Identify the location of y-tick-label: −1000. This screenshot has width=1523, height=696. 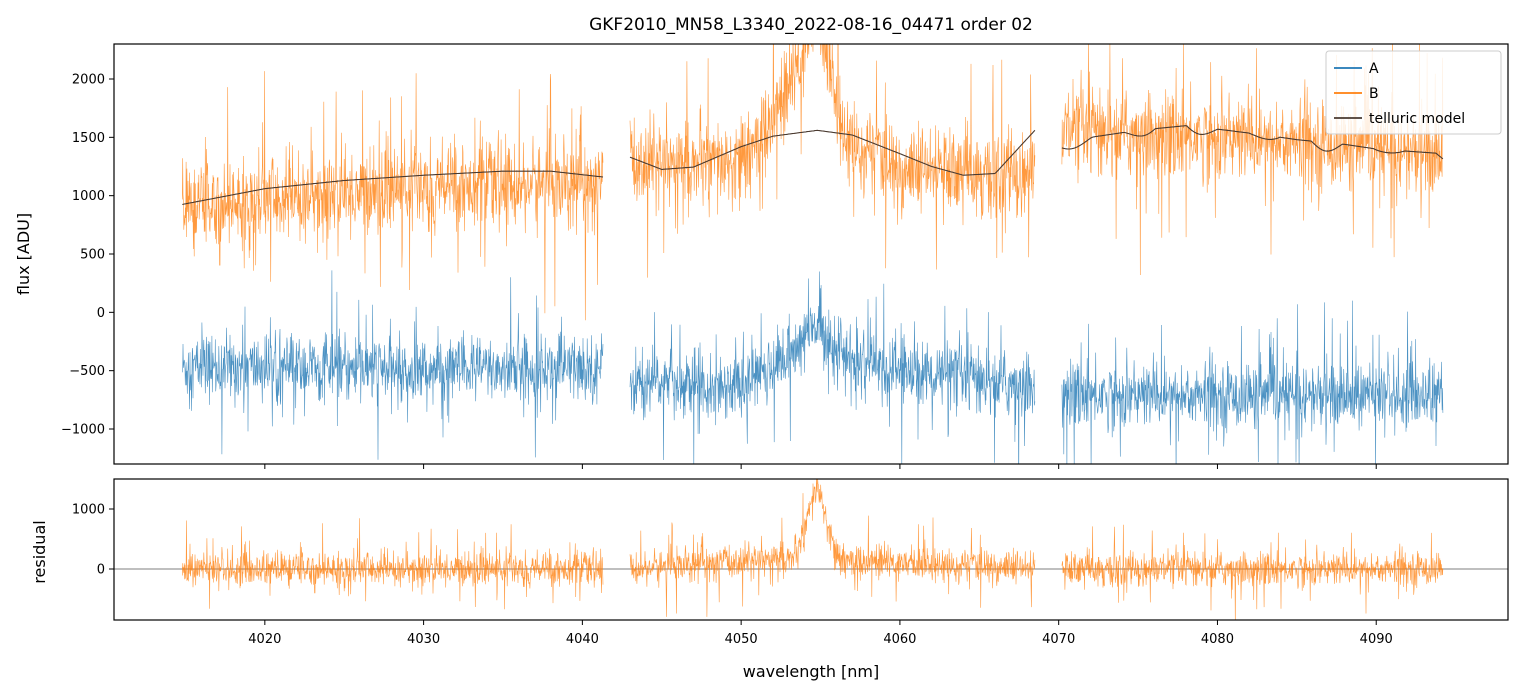
(83, 430).